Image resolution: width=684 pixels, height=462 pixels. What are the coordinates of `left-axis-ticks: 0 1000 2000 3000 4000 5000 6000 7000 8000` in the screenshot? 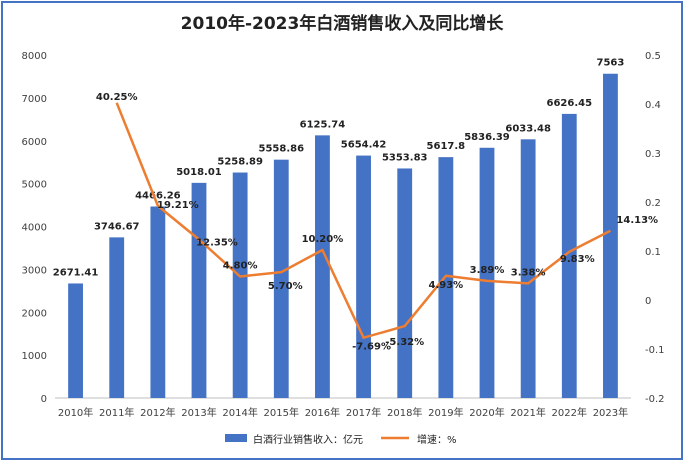 It's located at (34, 228).